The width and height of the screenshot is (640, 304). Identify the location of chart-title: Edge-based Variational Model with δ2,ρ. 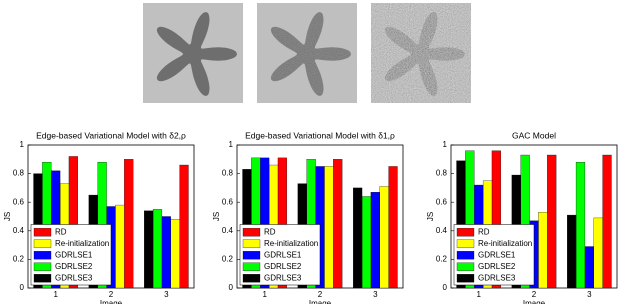
(111, 135).